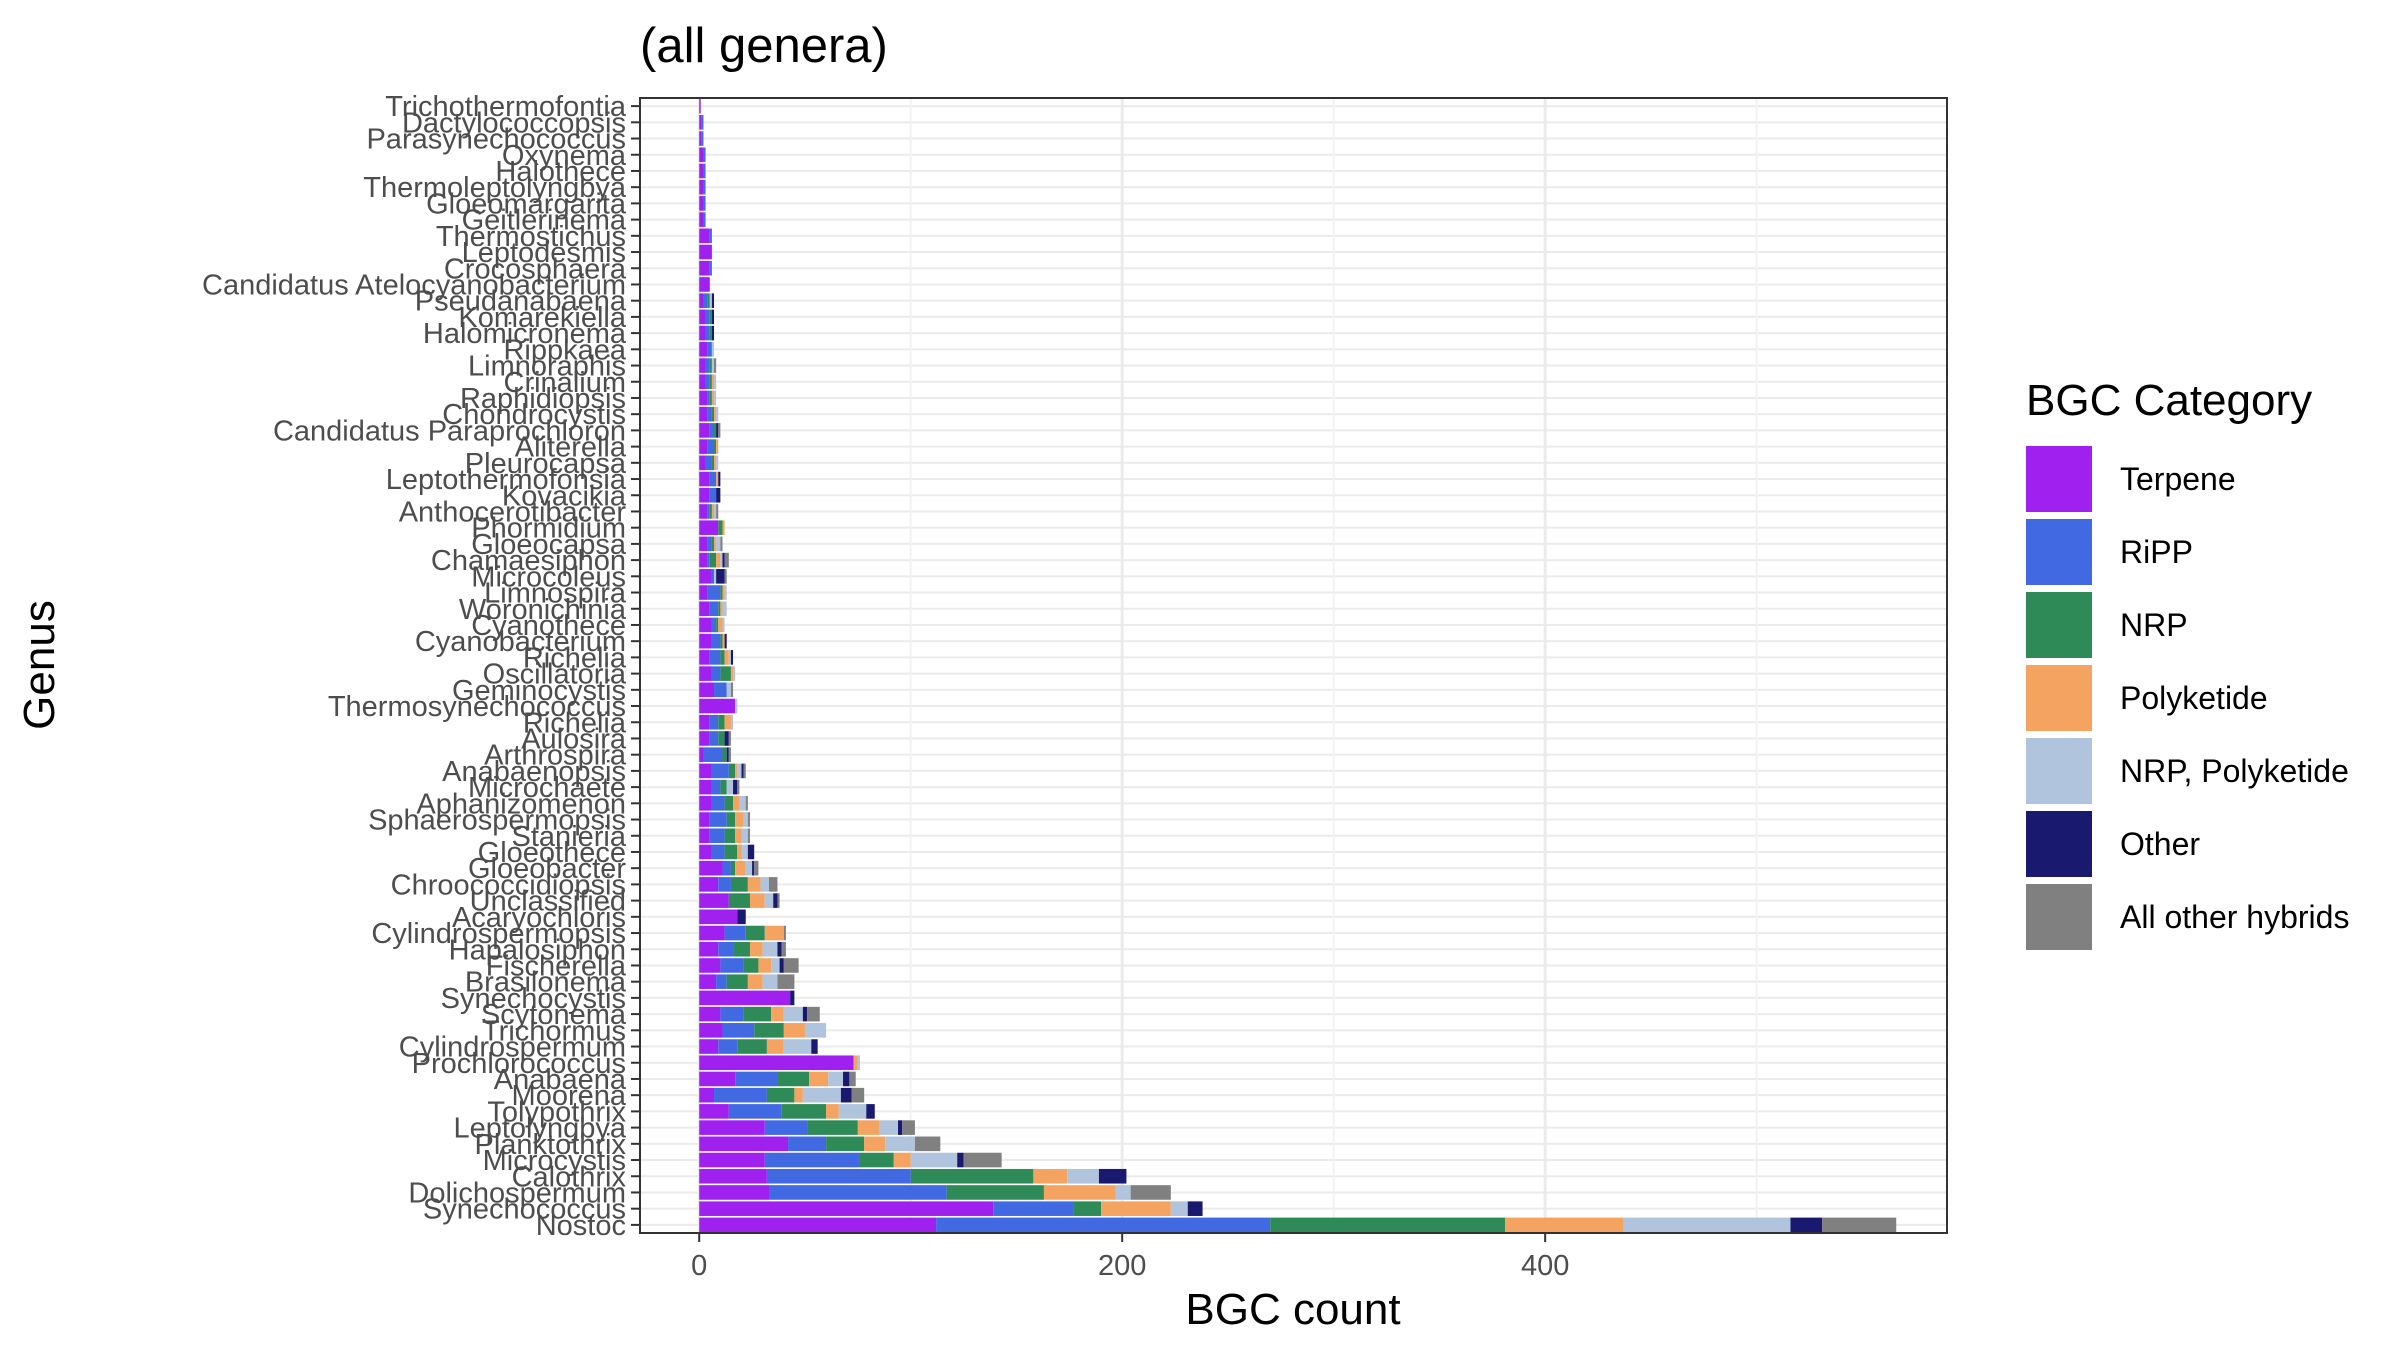 The image size is (2399, 1349). What do you see at coordinates (2156, 552) in the screenshot?
I see `legend-label: RiPP` at bounding box center [2156, 552].